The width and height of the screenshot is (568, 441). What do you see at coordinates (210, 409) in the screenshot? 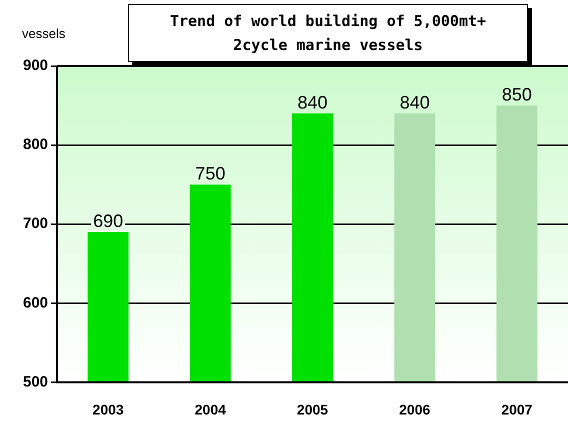
I see `x-tick-label: 2004` at bounding box center [210, 409].